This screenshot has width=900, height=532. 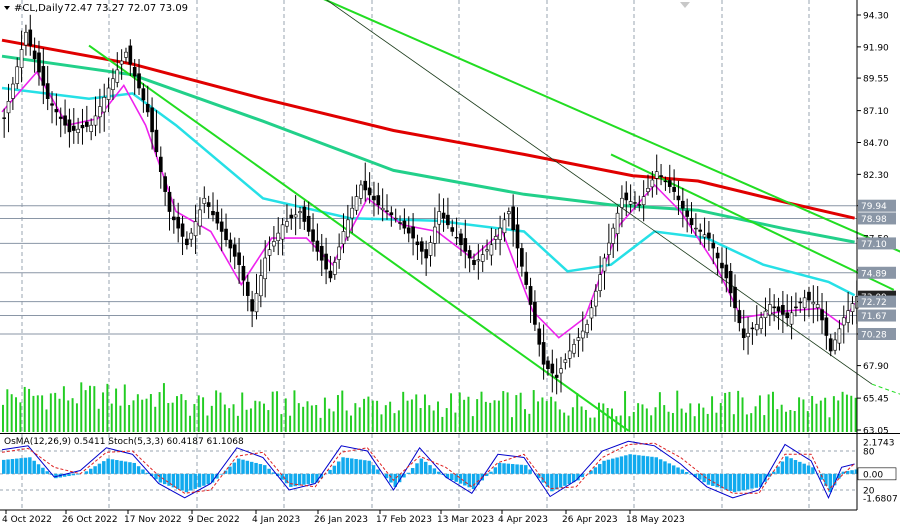 What do you see at coordinates (874, 274) in the screenshot?
I see `price-level-label: 74.89` at bounding box center [874, 274].